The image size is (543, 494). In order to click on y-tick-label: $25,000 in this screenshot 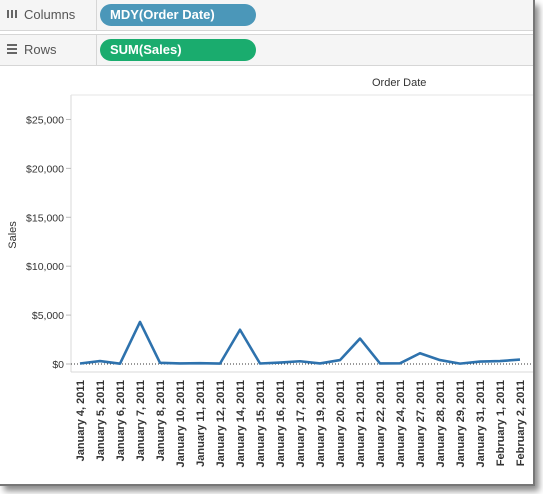, I will do `click(45, 120)`.